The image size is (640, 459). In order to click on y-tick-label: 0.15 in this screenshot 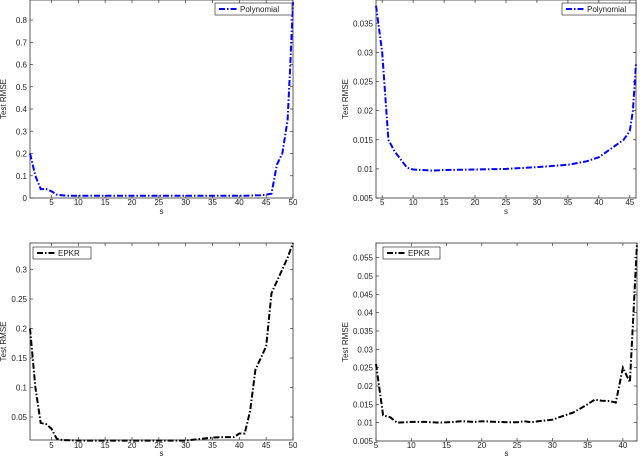, I will do `click(19, 358)`.